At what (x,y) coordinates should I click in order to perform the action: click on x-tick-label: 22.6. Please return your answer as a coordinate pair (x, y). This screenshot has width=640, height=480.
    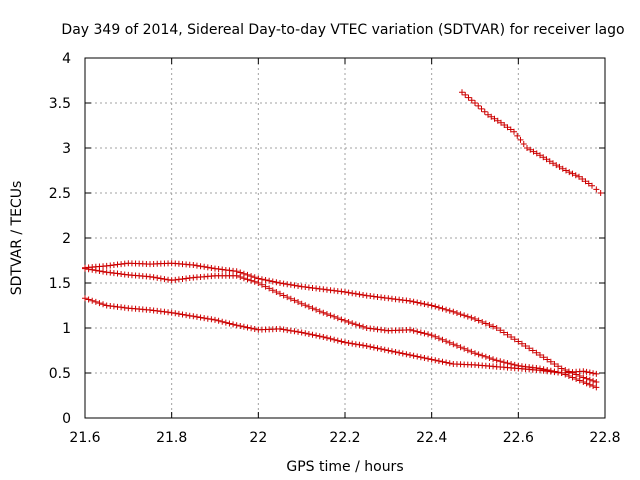
    Looking at the image, I should click on (518, 438).